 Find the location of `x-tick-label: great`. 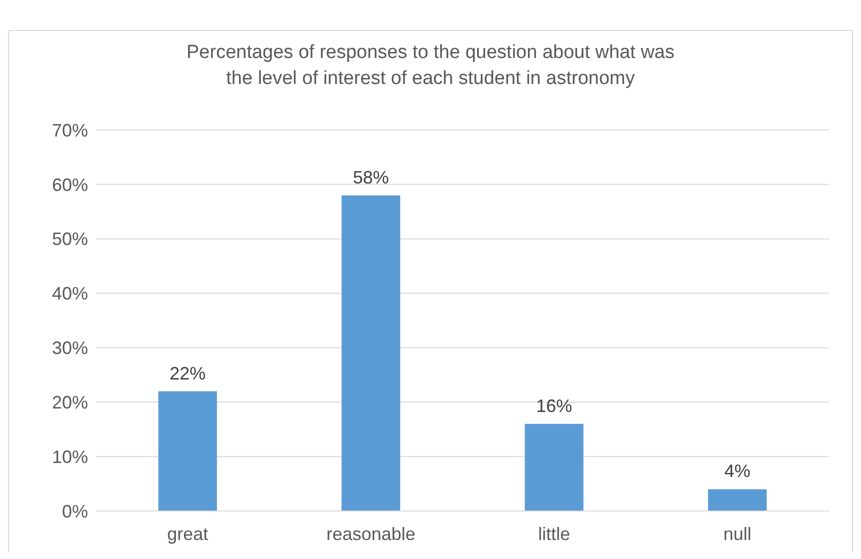

x-tick-label: great is located at coordinates (187, 534).